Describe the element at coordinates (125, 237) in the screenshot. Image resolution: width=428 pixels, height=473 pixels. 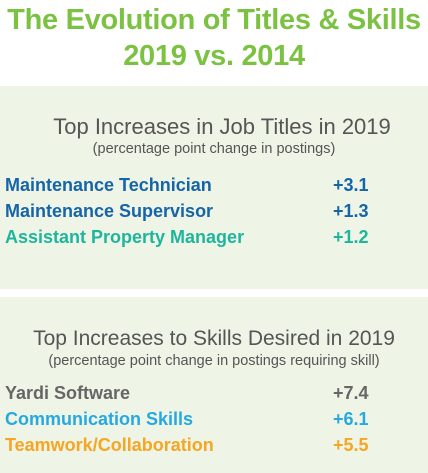
I see `job-title-label: Assistant Property Manager` at that location.